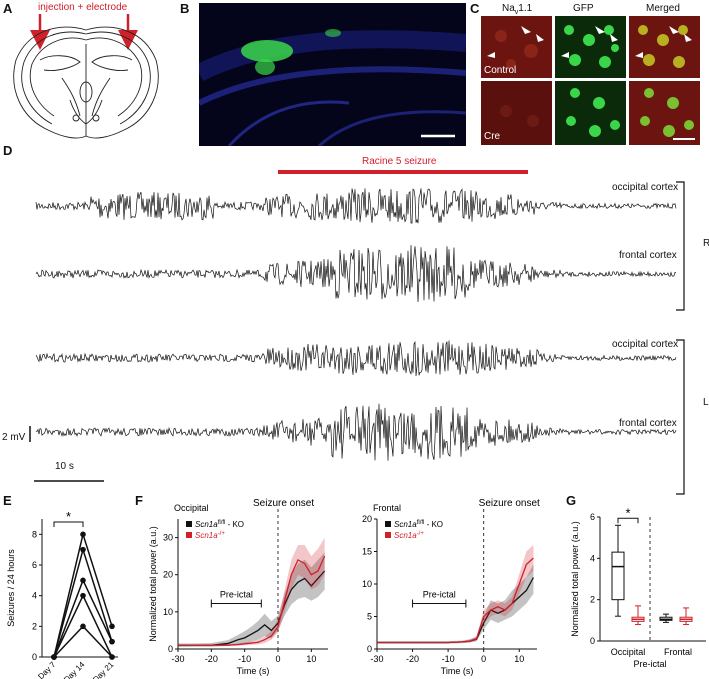 The height and width of the screenshot is (679, 709). Describe the element at coordinates (8, 8) in the screenshot. I see `panel-label-a: A` at that location.